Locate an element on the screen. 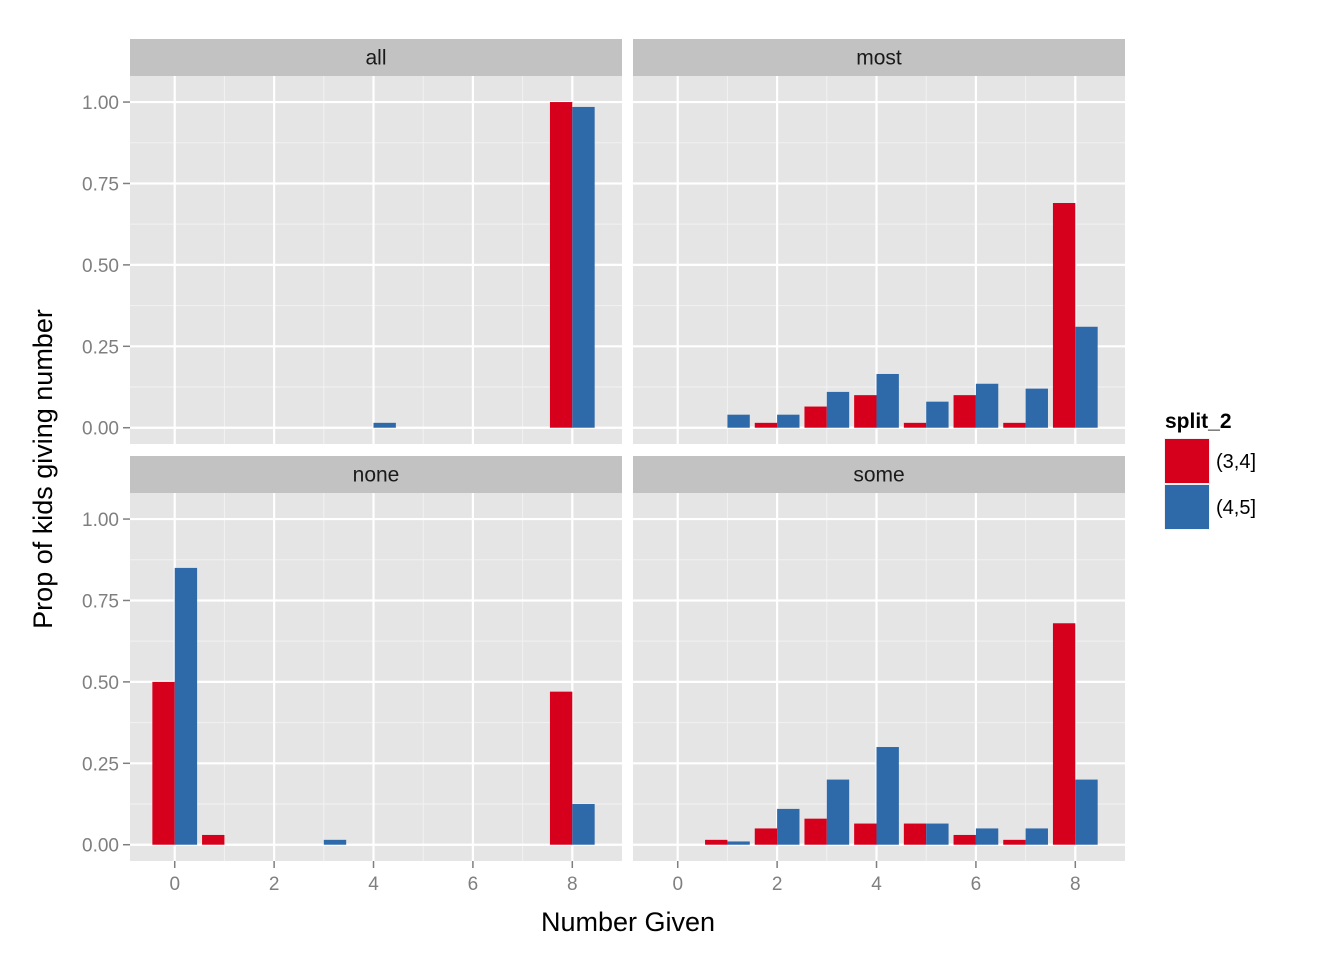 The width and height of the screenshot is (1344, 965). bar-some-34-x3 is located at coordinates (815, 831).